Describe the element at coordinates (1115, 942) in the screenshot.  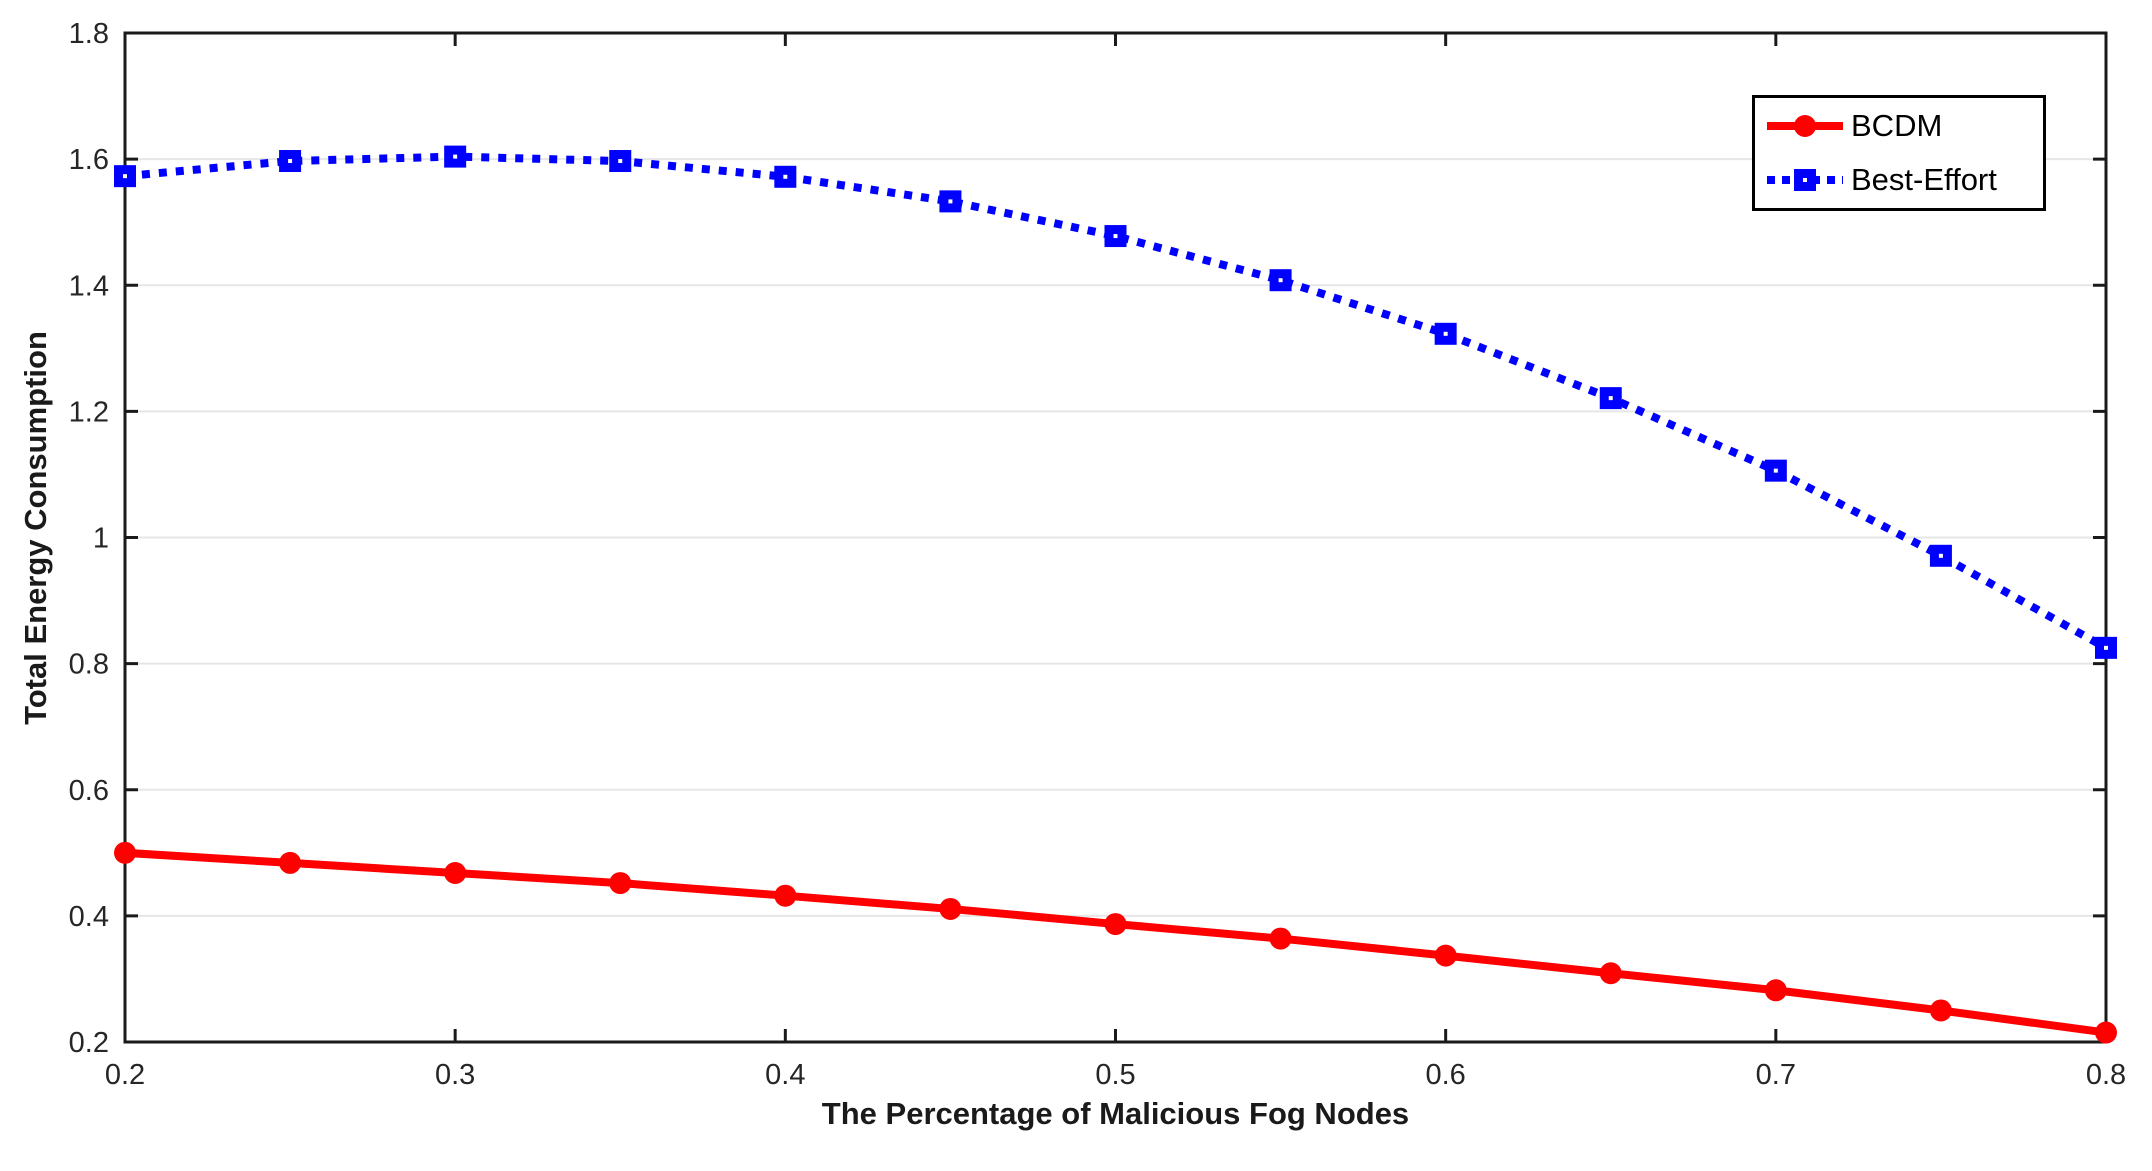
I see `series-line-bcdm` at that location.